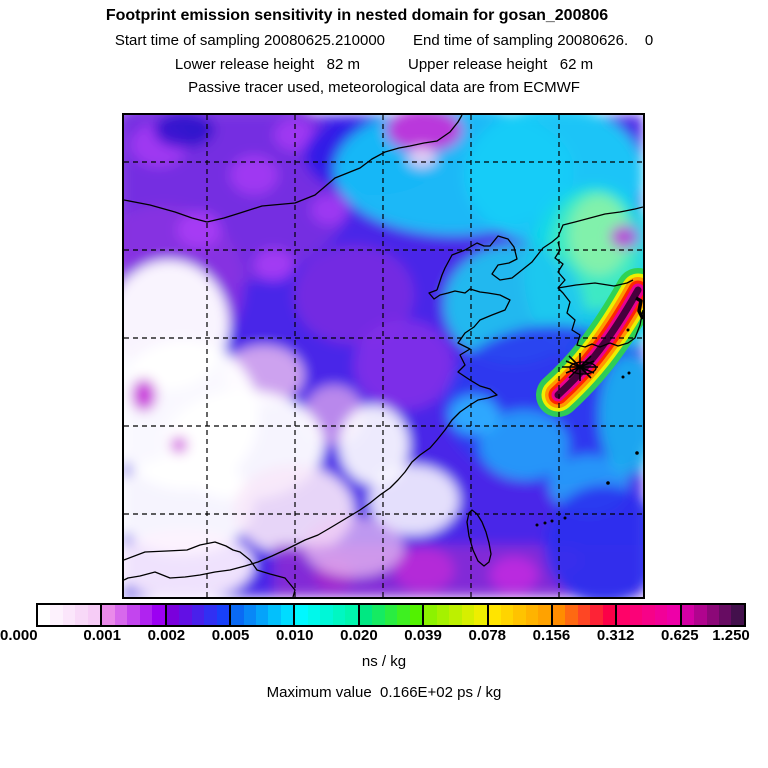 This screenshot has width=768, height=768. What do you see at coordinates (639, 308) in the screenshot?
I see `japan-coast-edge` at bounding box center [639, 308].